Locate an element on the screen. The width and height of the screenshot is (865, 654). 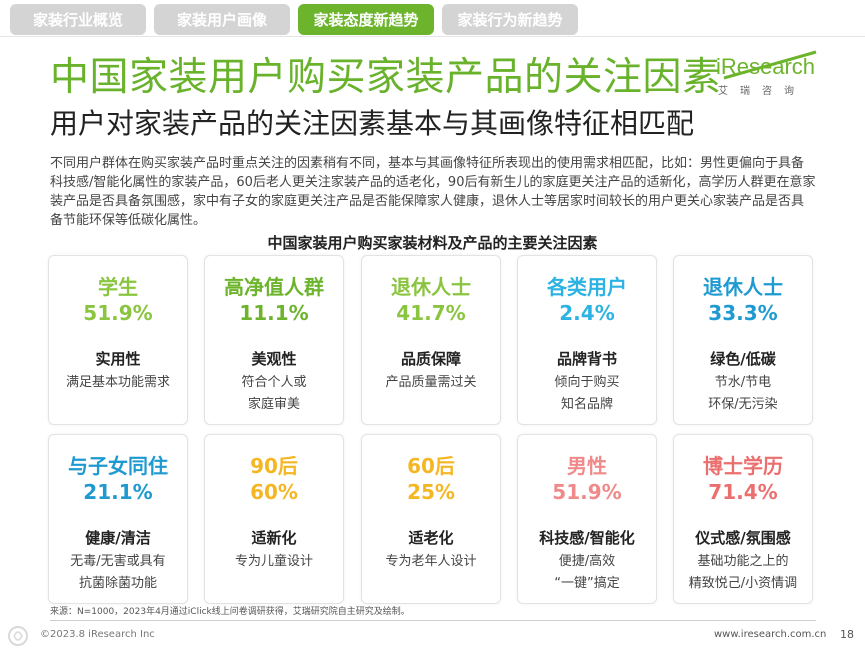
card-detail: 满足基本功能需求 is located at coordinates (117, 382).